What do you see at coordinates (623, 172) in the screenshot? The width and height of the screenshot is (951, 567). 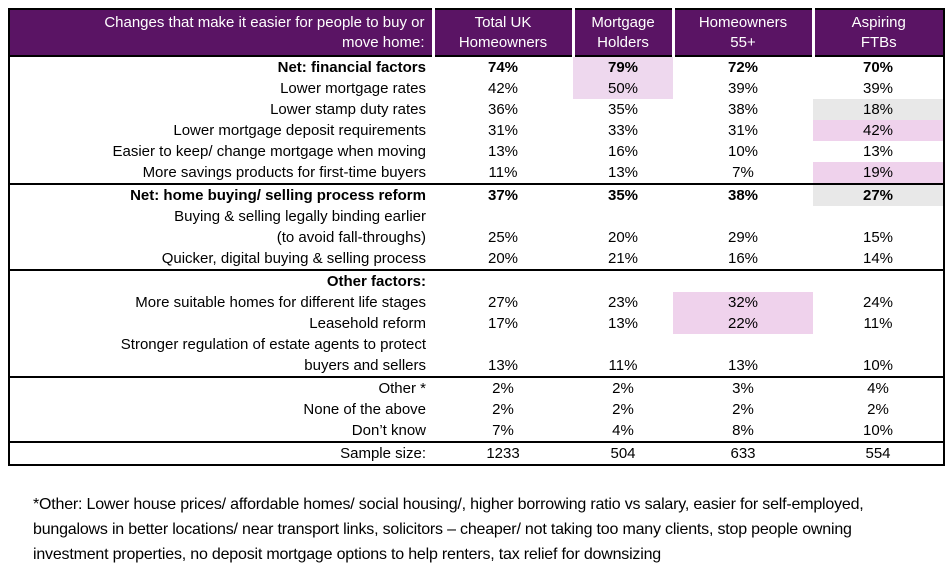 I see `value-cell: 13%` at bounding box center [623, 172].